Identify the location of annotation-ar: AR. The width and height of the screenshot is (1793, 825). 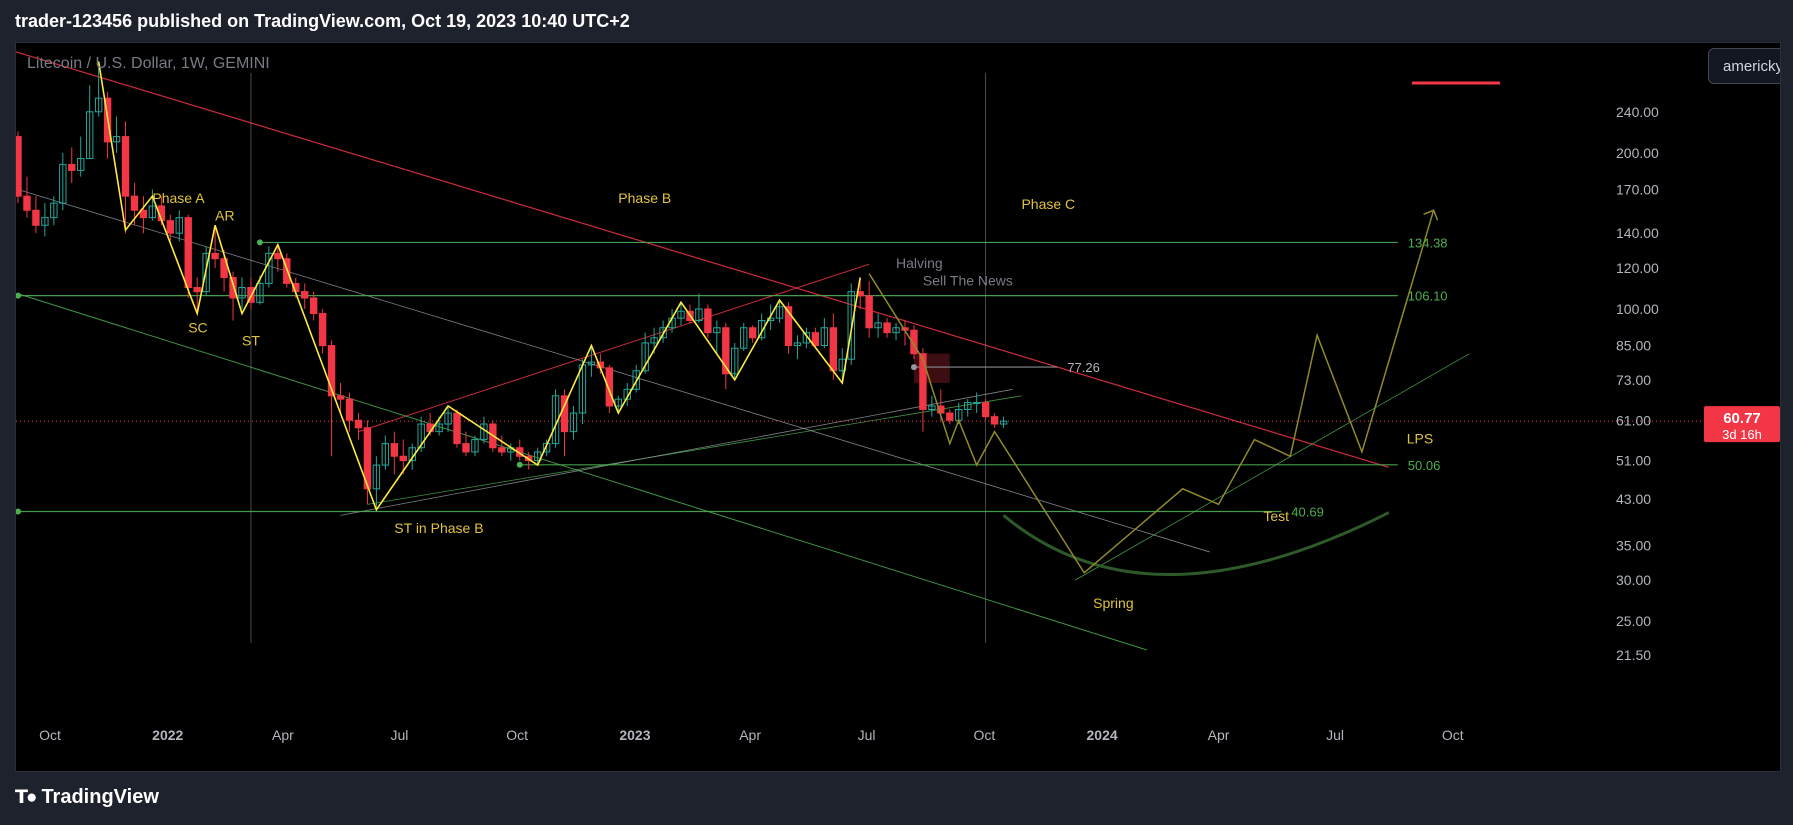
(224, 216).